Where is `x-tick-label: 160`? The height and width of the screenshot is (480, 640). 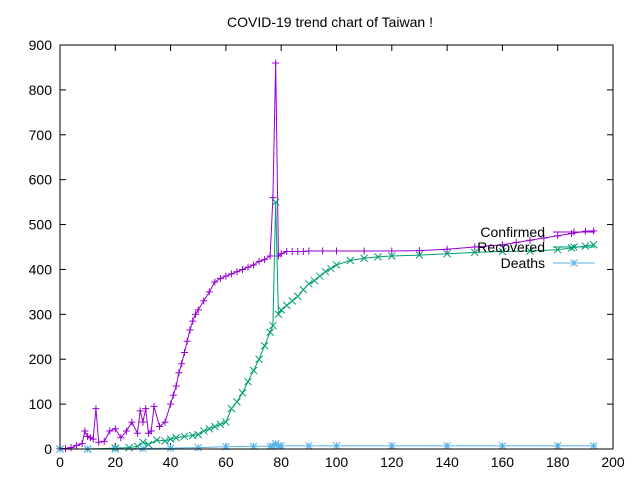 x-tick-label: 160 is located at coordinates (503, 462).